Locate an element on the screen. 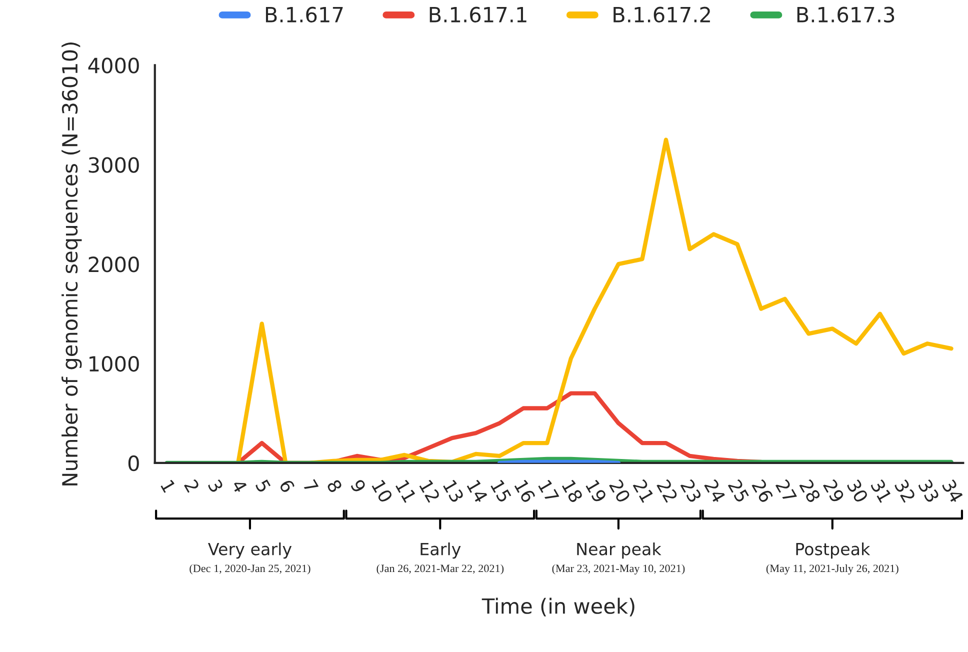 The height and width of the screenshot is (652, 968). x-tick-label: 15 is located at coordinates (501, 492).